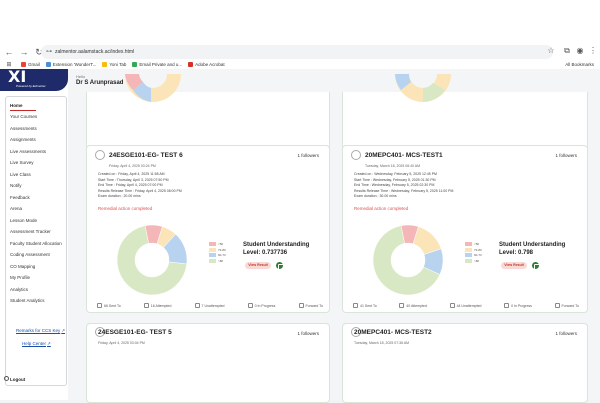 The height and width of the screenshot is (403, 600). What do you see at coordinates (191, 64) in the screenshot?
I see `adobe-icon` at bounding box center [191, 64].